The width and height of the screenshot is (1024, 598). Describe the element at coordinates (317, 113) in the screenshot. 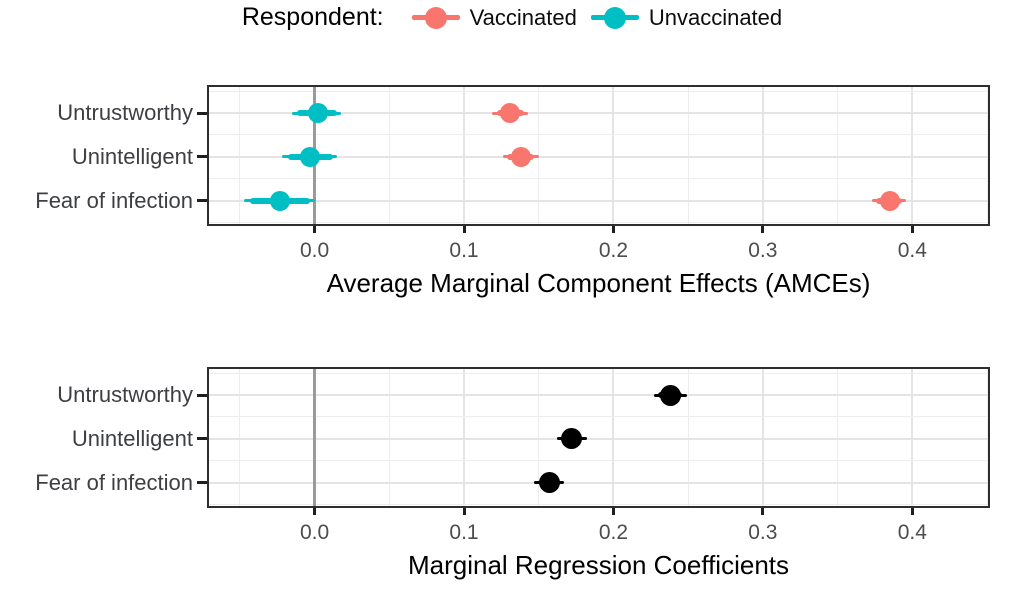

I see `pointrange-unvaccinated-untrustworthy-estimate-dot` at that location.